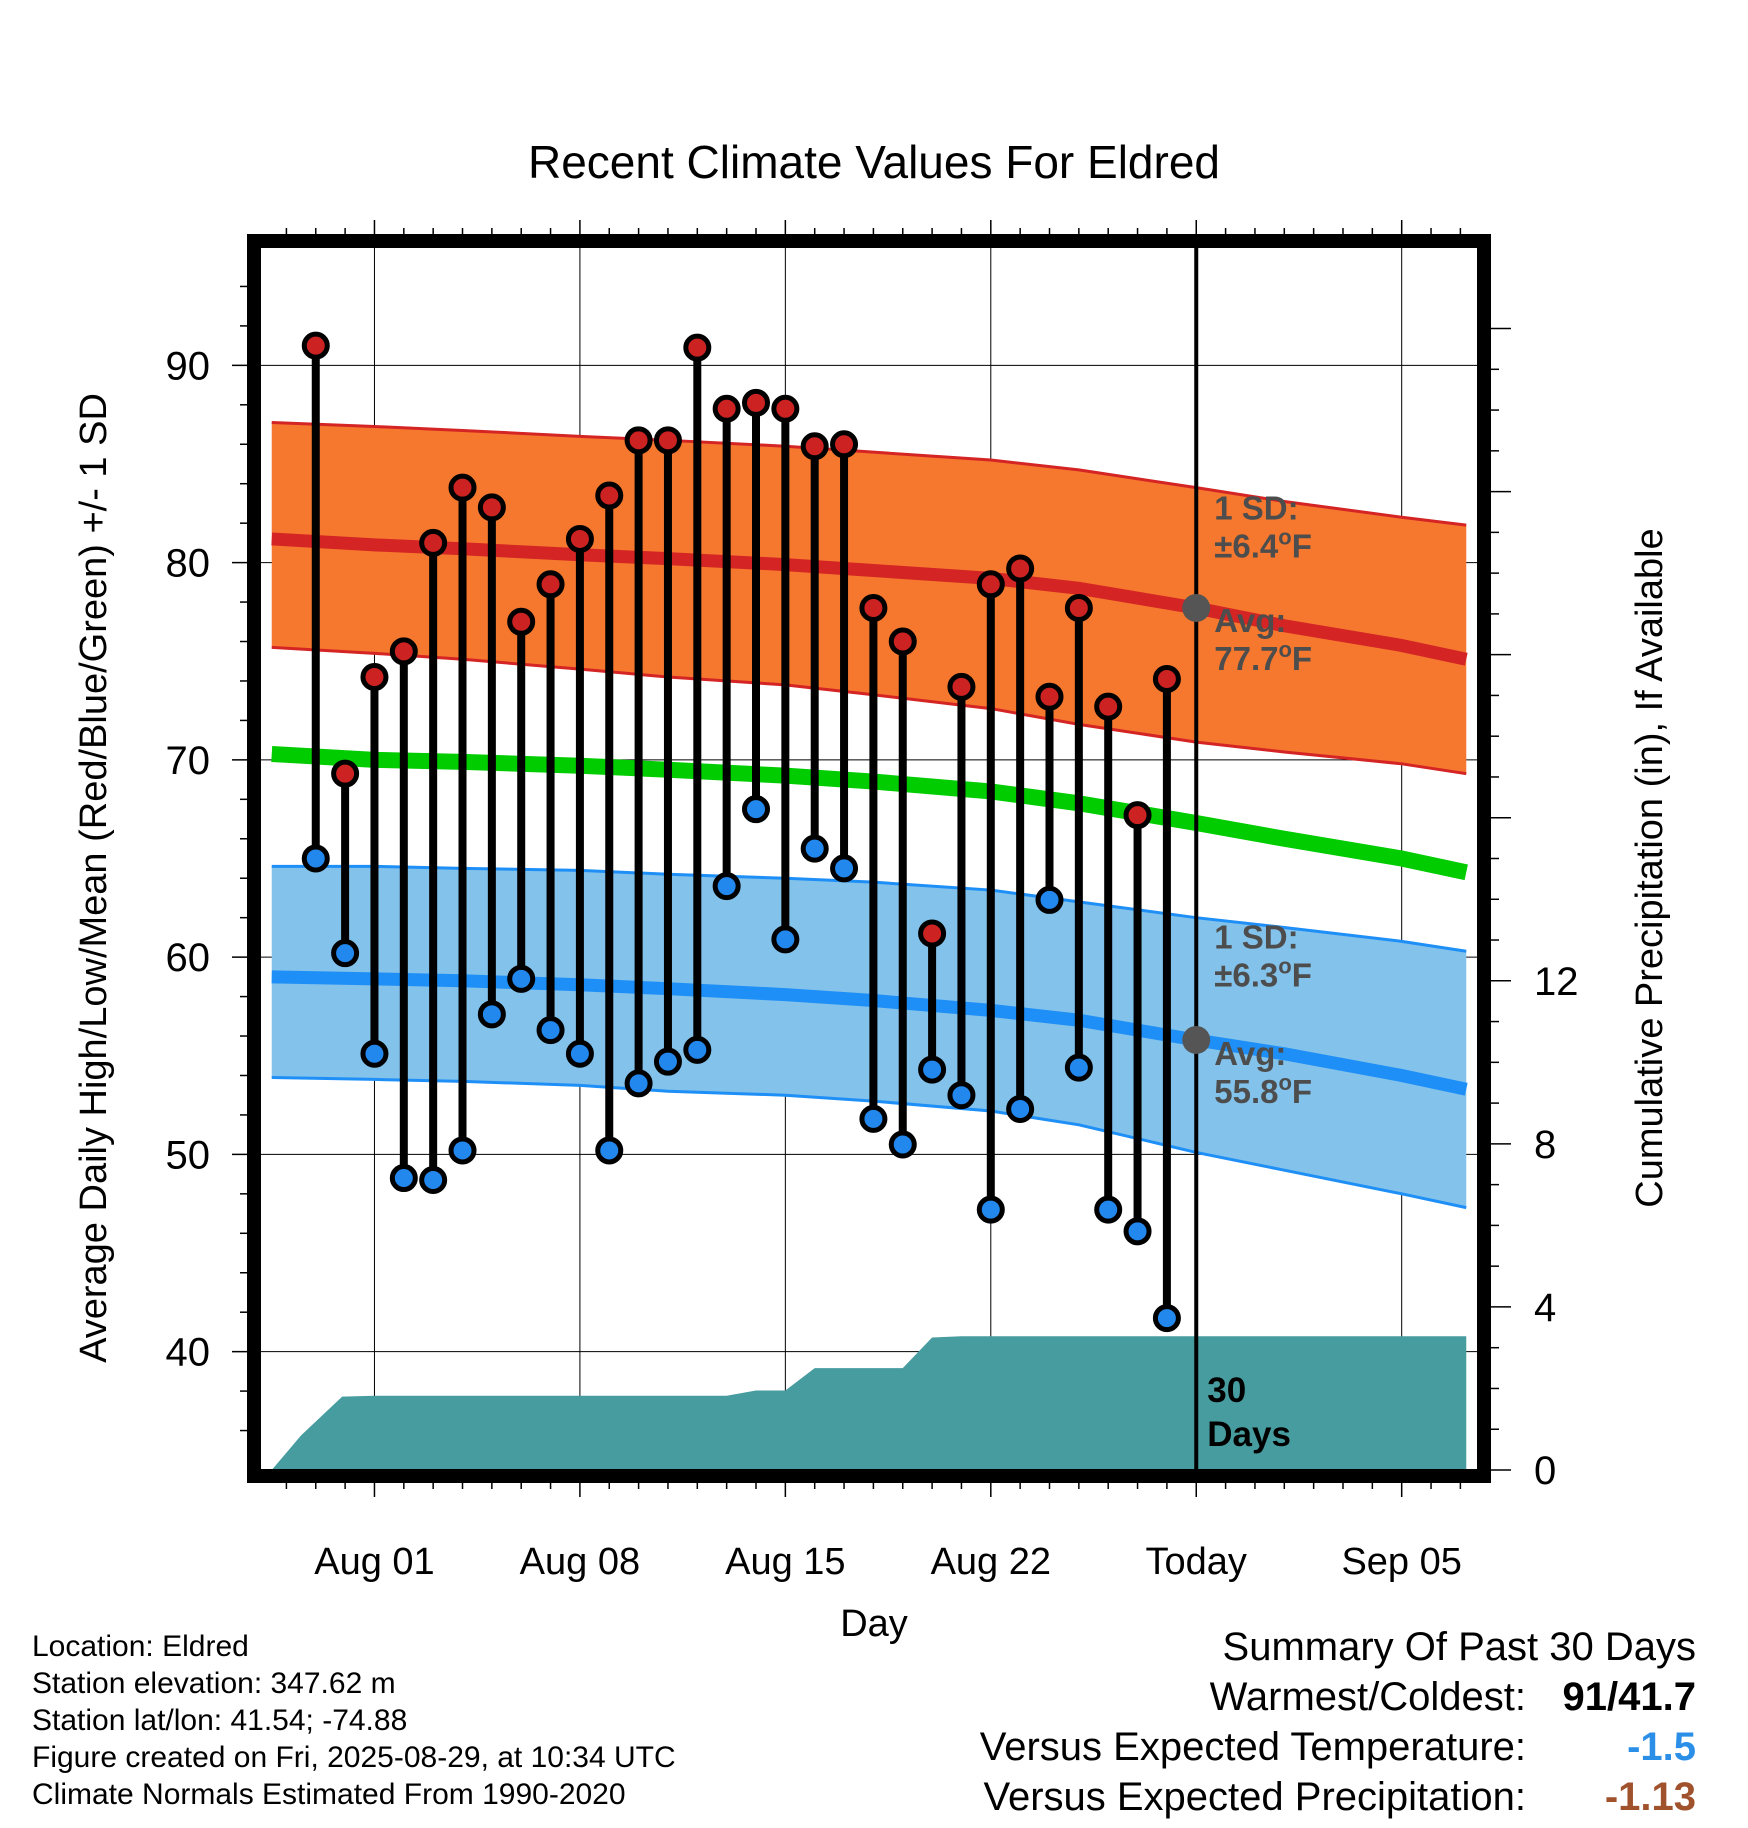 The height and width of the screenshot is (1828, 1748). I want to click on location-text: Location: Eldred, so click(140, 1646).